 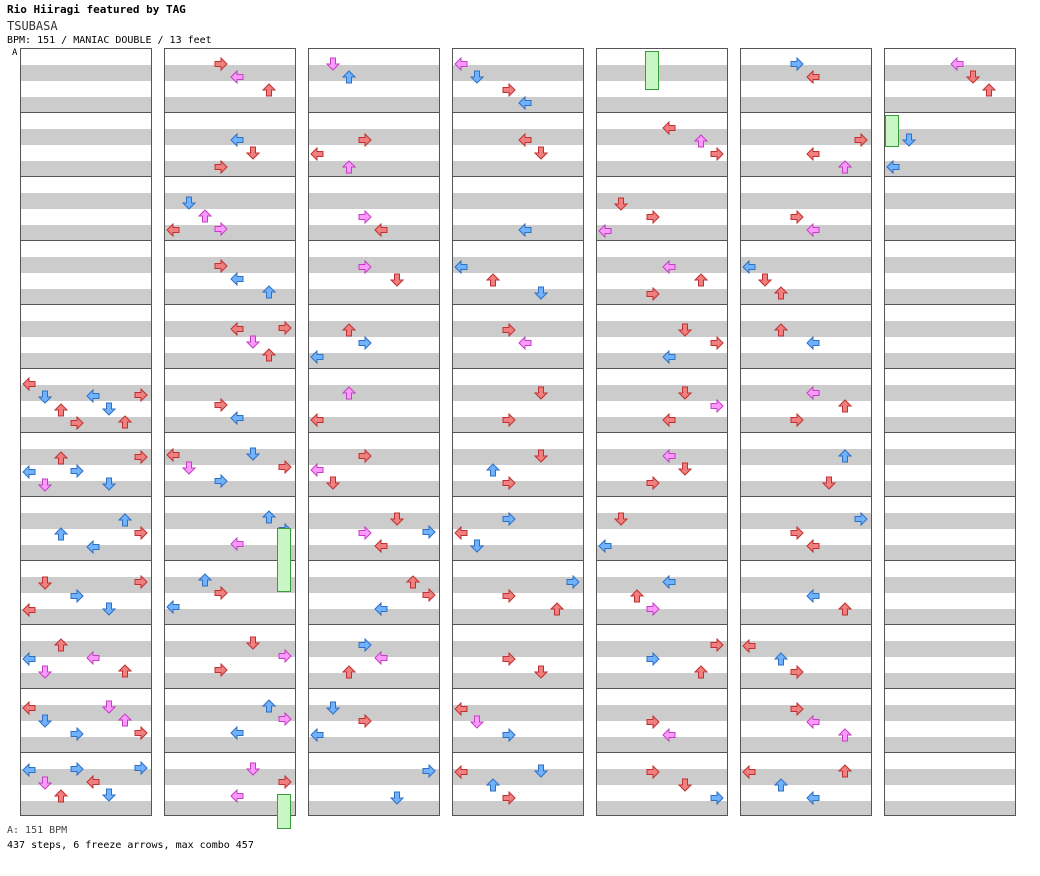 What do you see at coordinates (284, 811) in the screenshot?
I see `freeze-arrow` at bounding box center [284, 811].